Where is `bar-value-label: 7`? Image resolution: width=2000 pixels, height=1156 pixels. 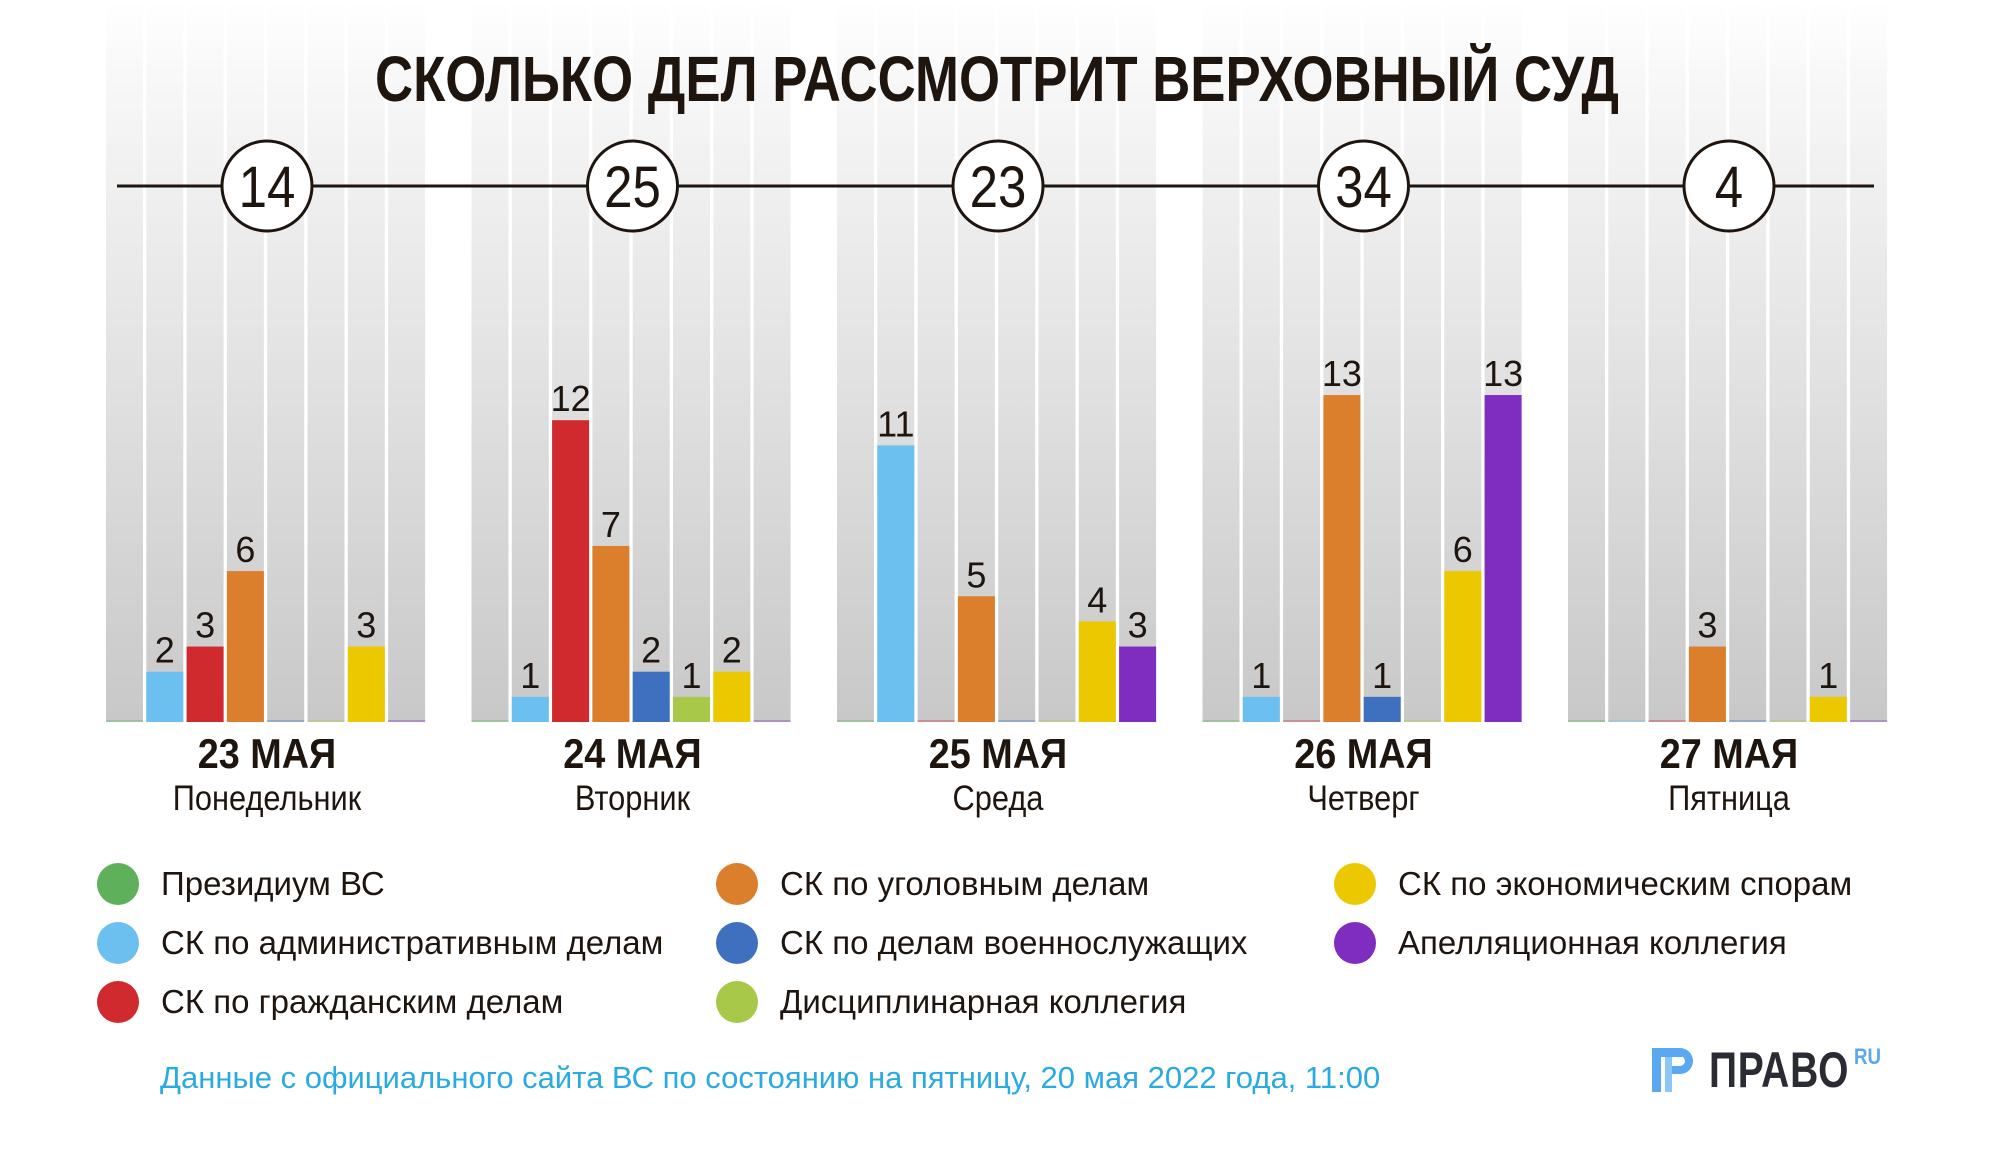
bar-value-label: 7 is located at coordinates (611, 524).